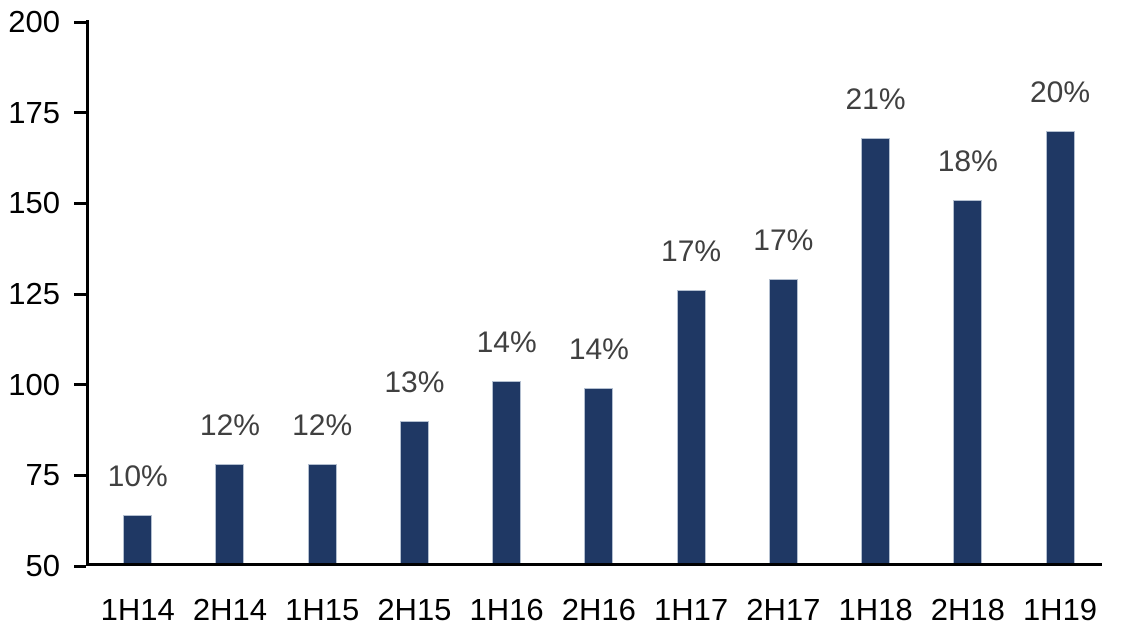 This screenshot has width=1129, height=641. I want to click on x-tick-label: 1H16, so click(506, 609).